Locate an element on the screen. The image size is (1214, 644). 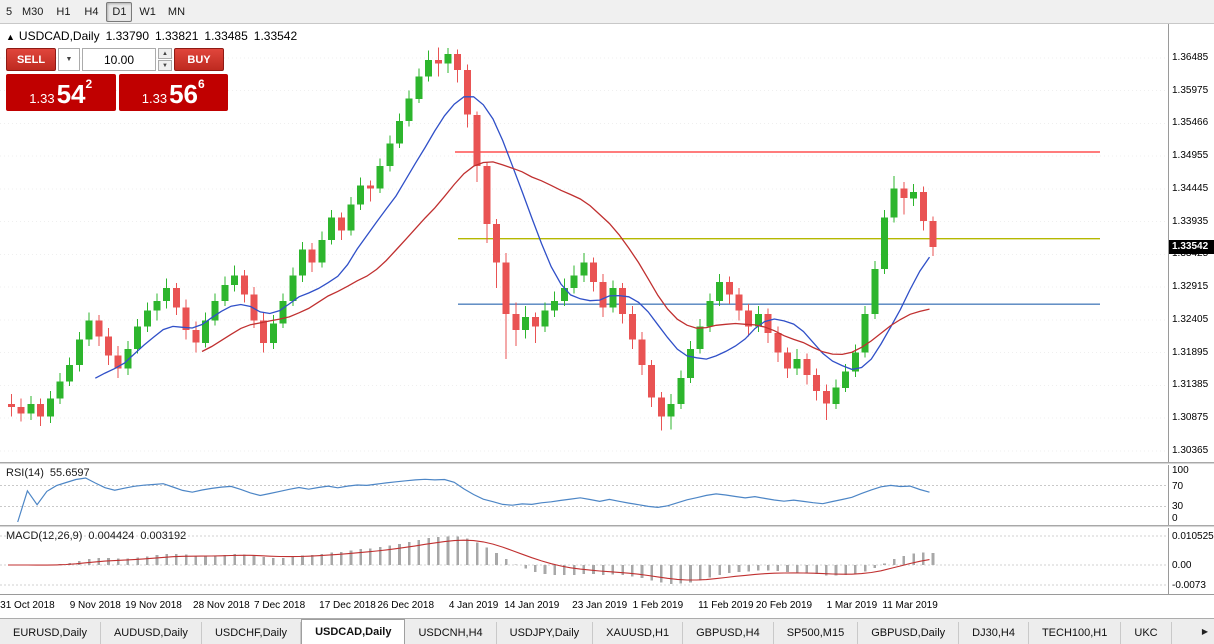
date-axis-label: 28 Nov 2018 is located at coordinates (221, 605).